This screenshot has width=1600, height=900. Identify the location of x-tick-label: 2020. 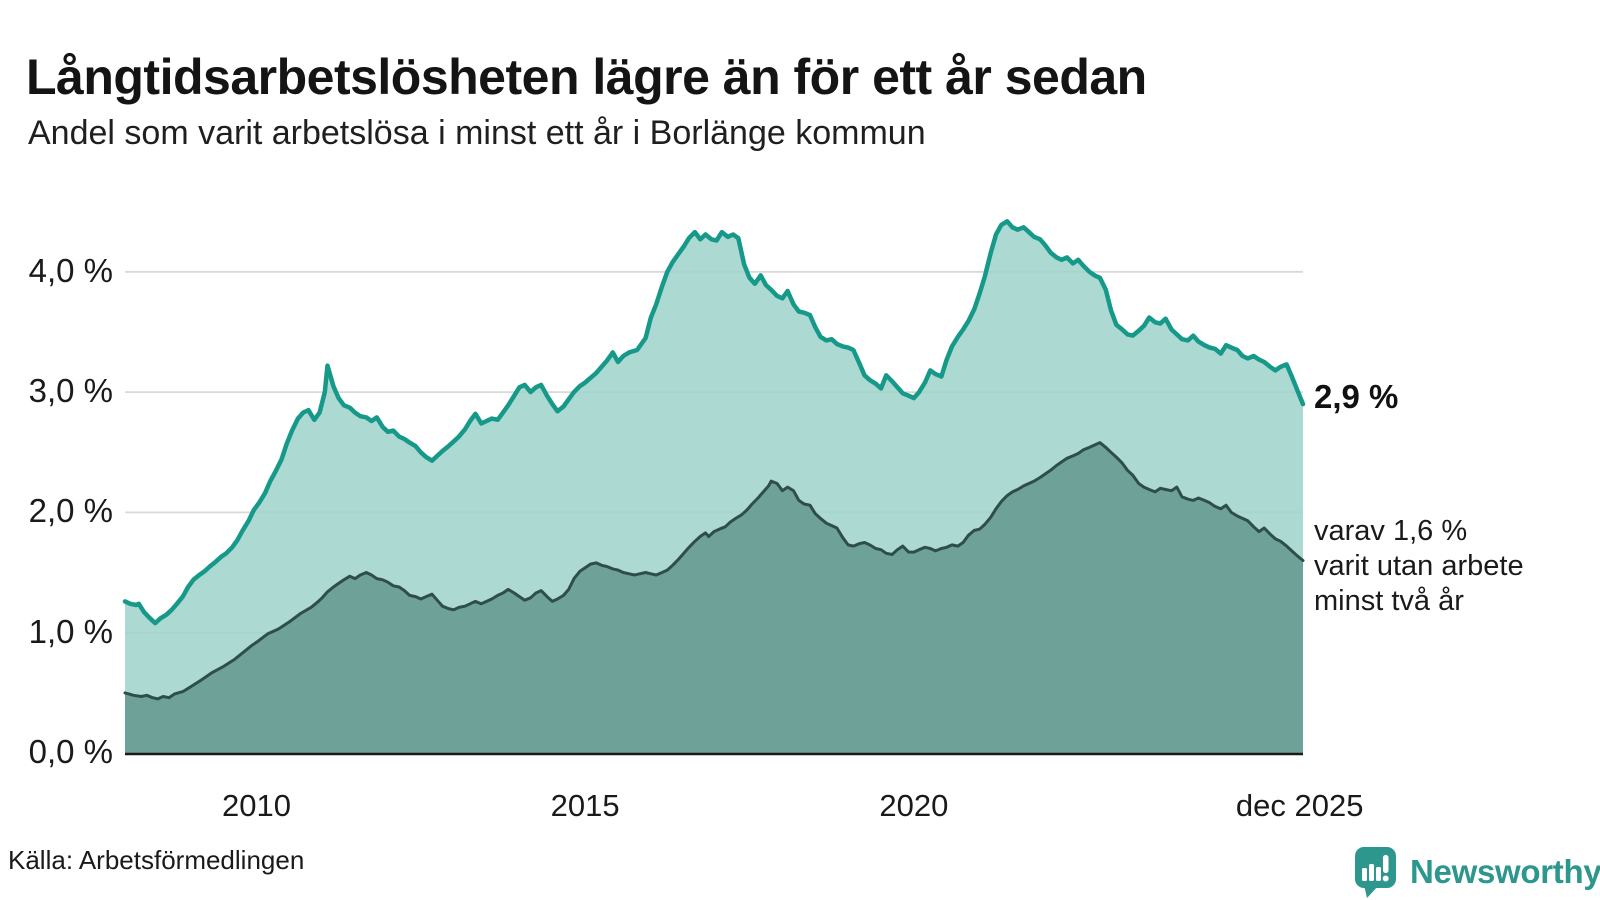
(914, 805).